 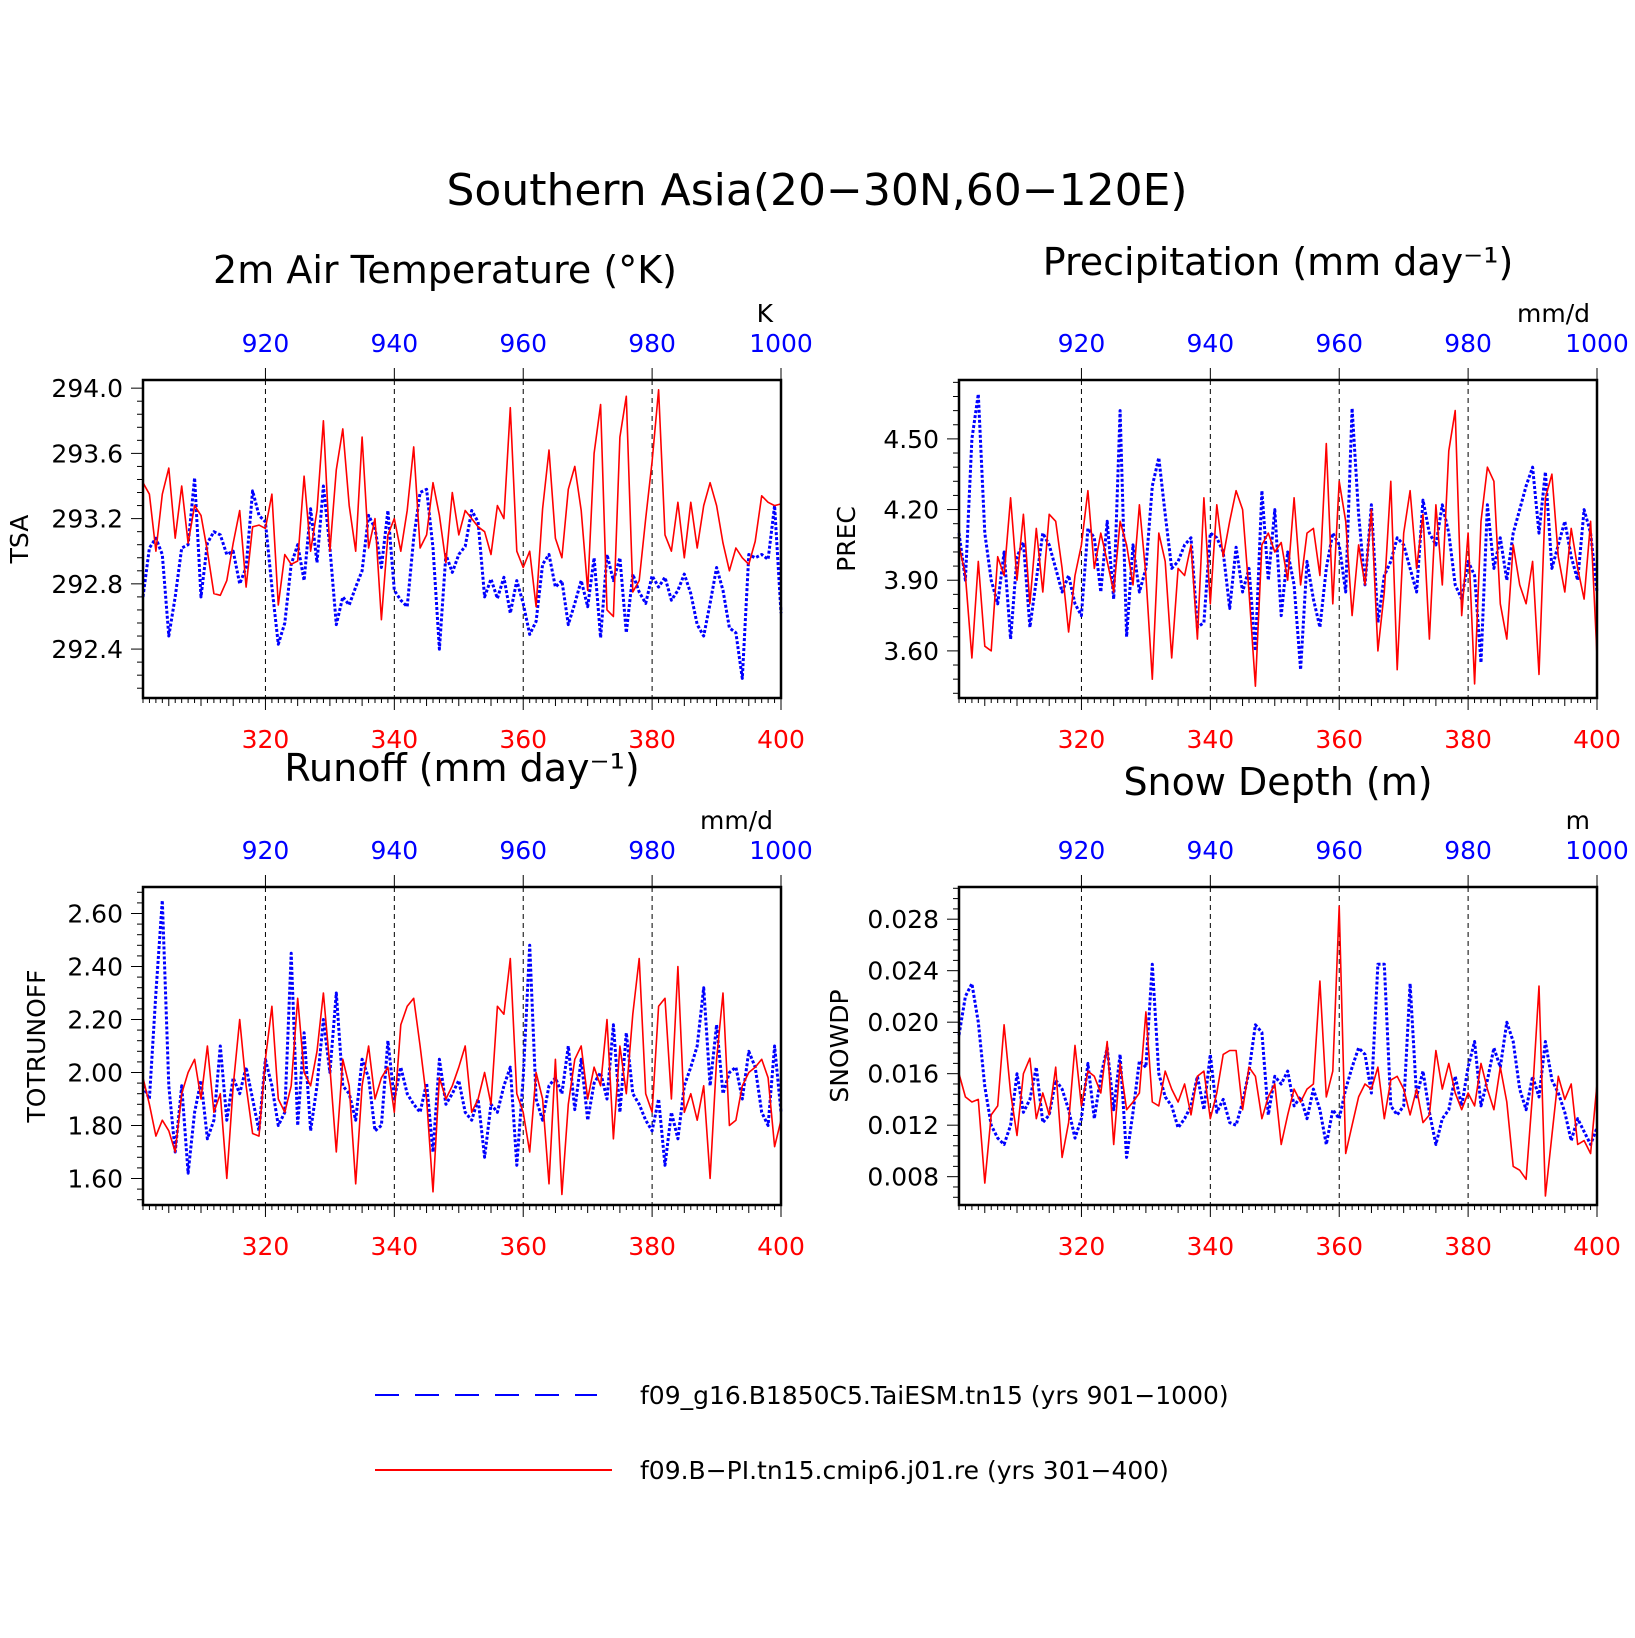 What do you see at coordinates (652, 343) in the screenshot?
I see `top-tick-label-tsa-3: 980` at bounding box center [652, 343].